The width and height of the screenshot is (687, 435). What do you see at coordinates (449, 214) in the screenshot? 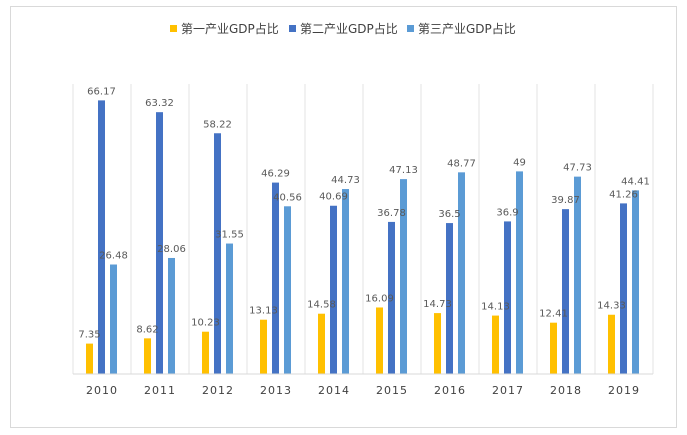
I see `data-label-2016-series-2: 36.5` at bounding box center [449, 214].